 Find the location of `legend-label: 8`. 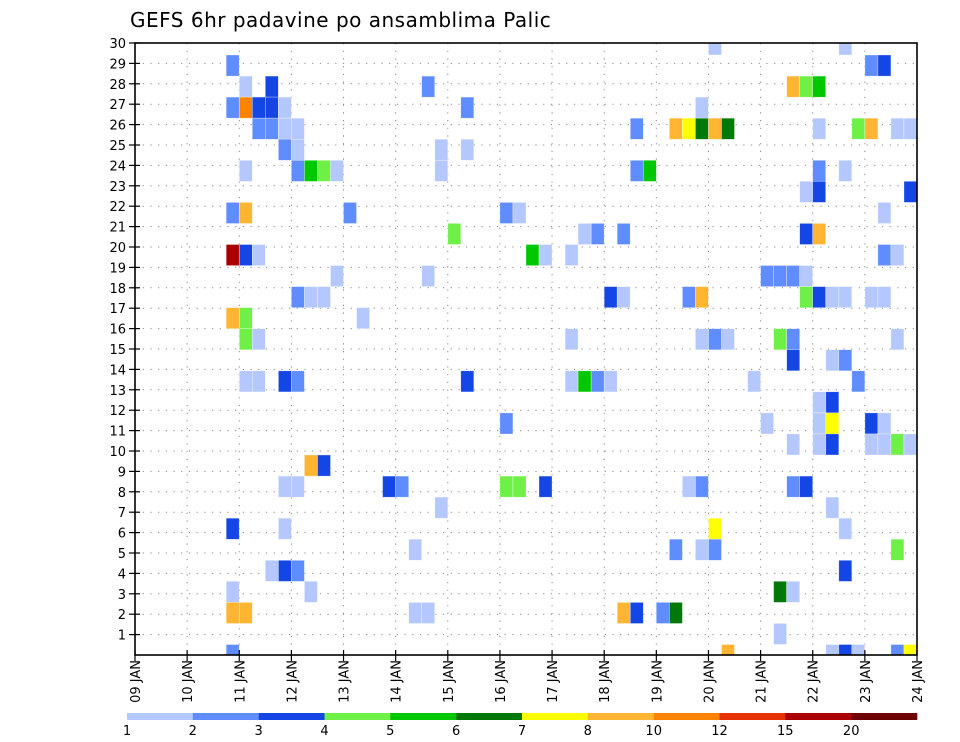

legend-label: 8 is located at coordinates (588, 731).